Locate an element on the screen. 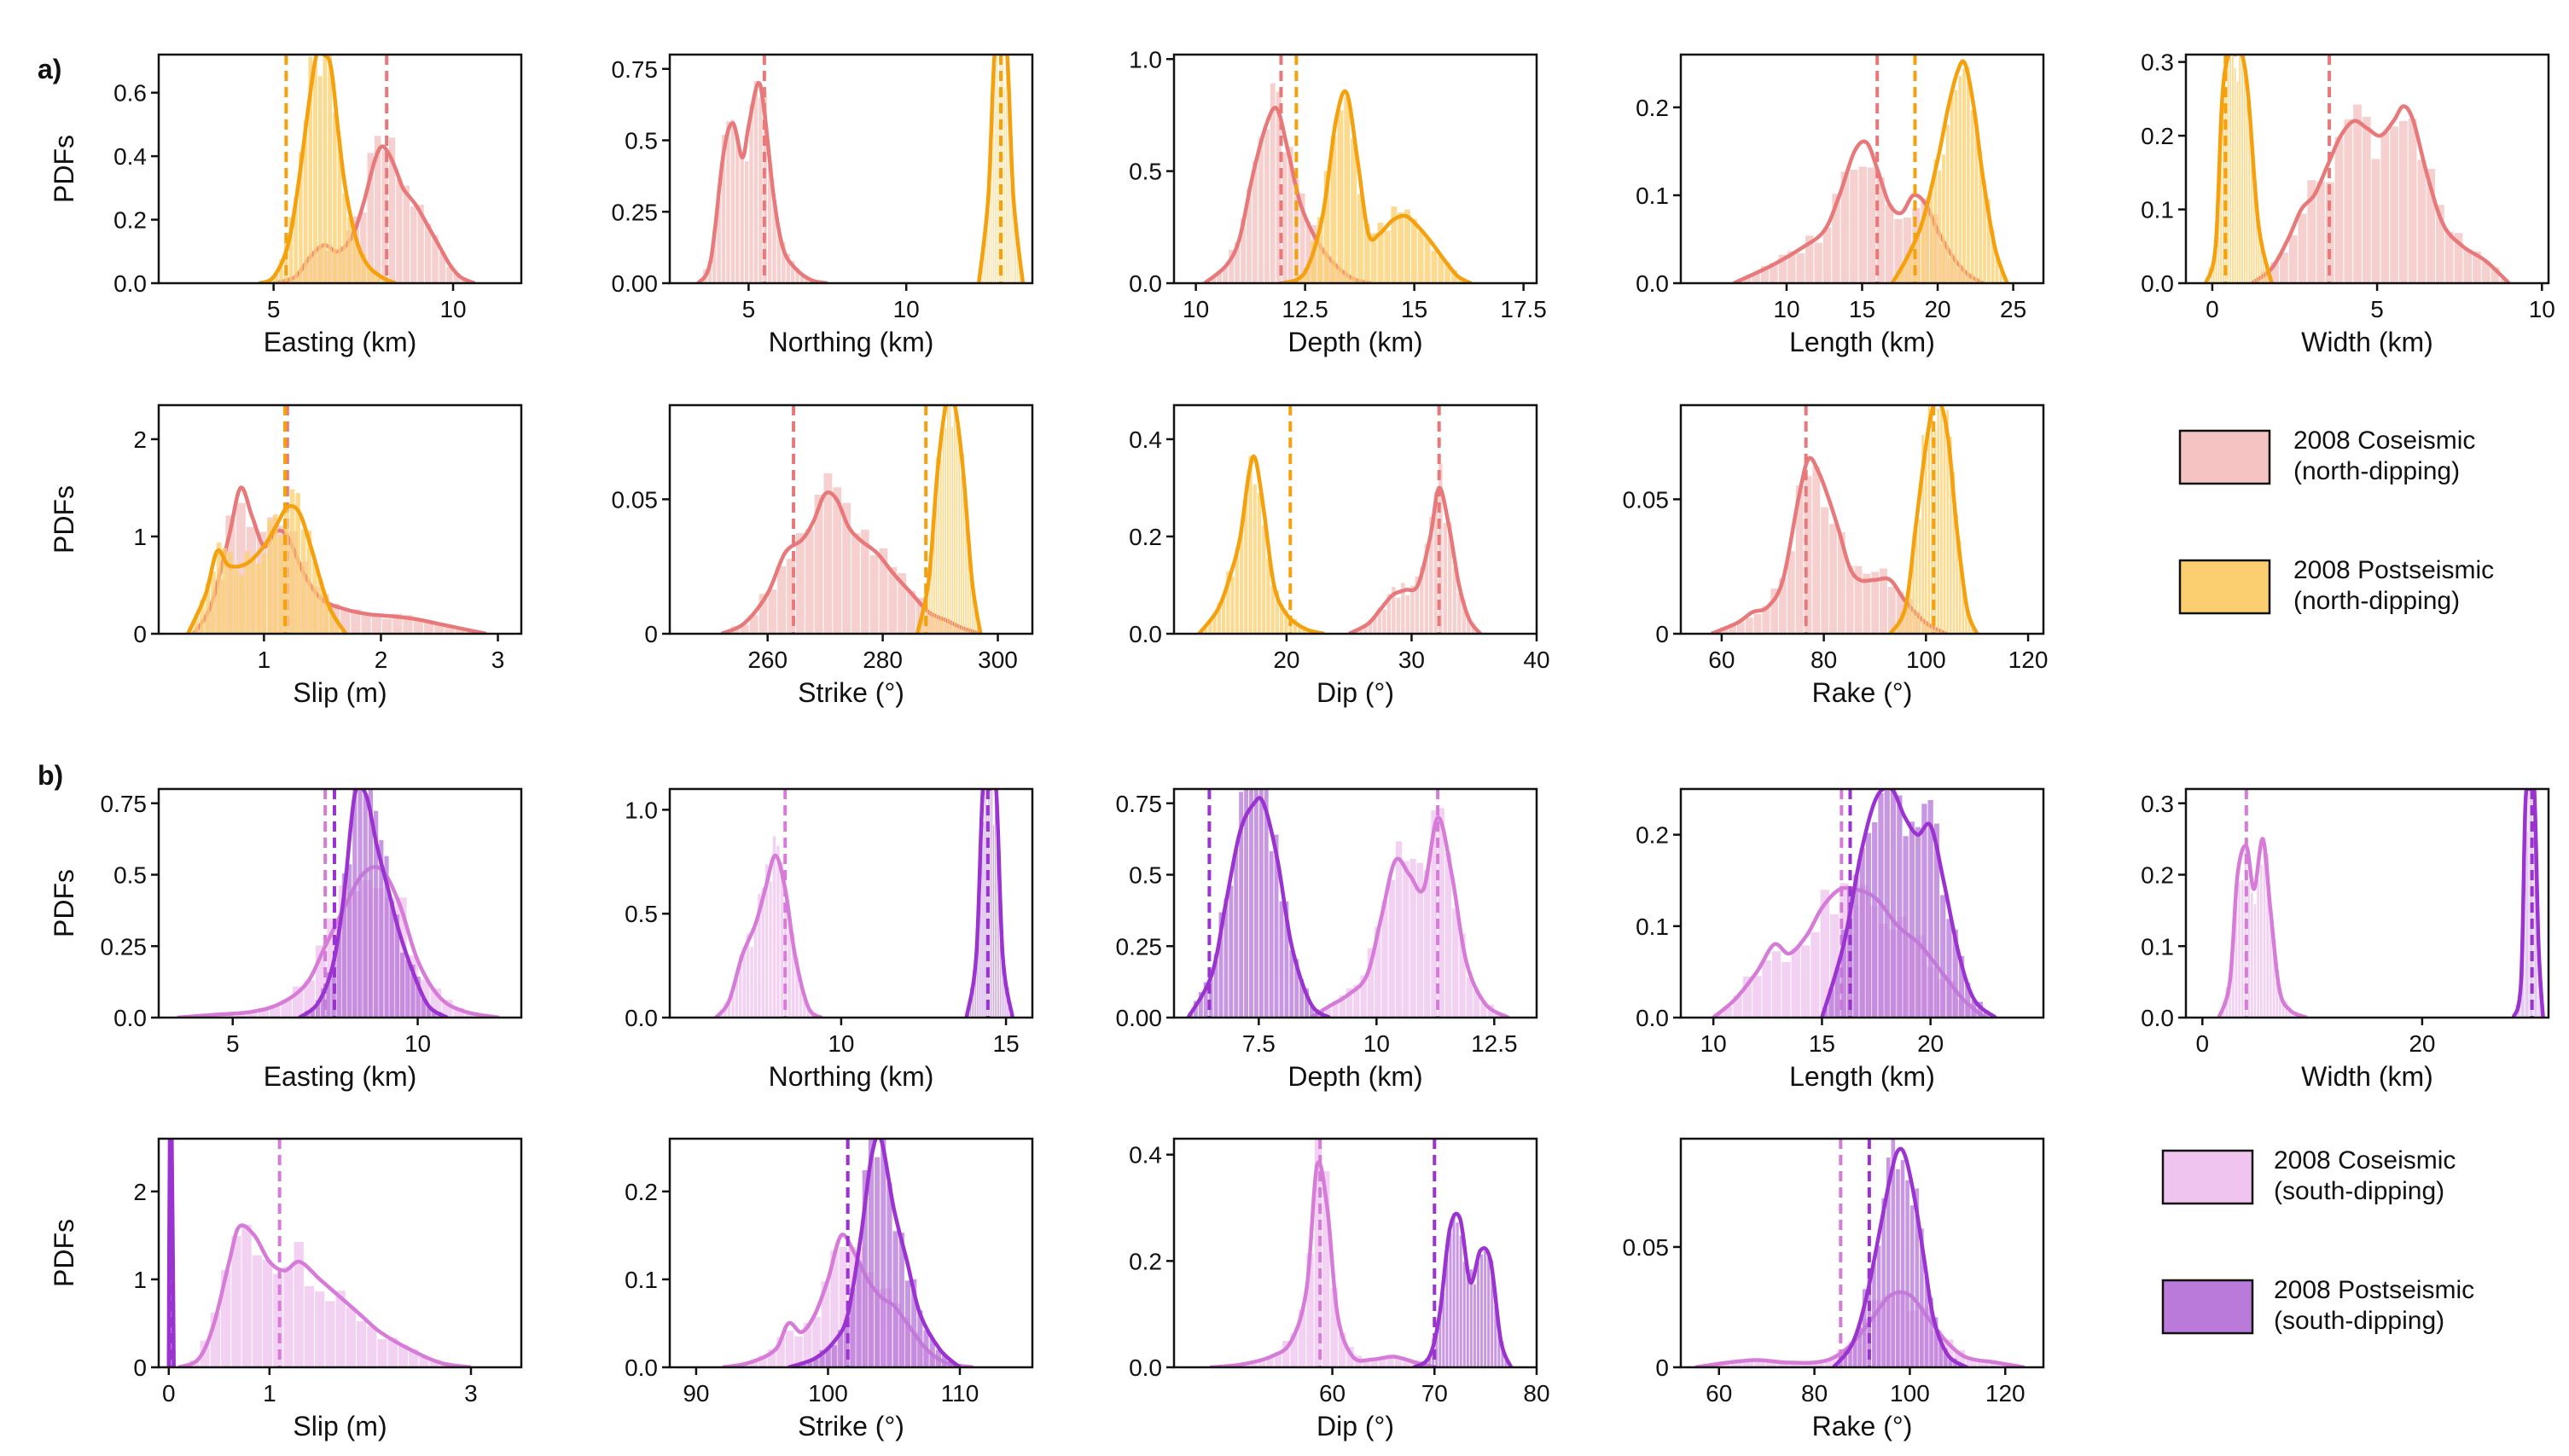 The image size is (2569, 1456). y-tick-label: 0.2 is located at coordinates (1652, 108).